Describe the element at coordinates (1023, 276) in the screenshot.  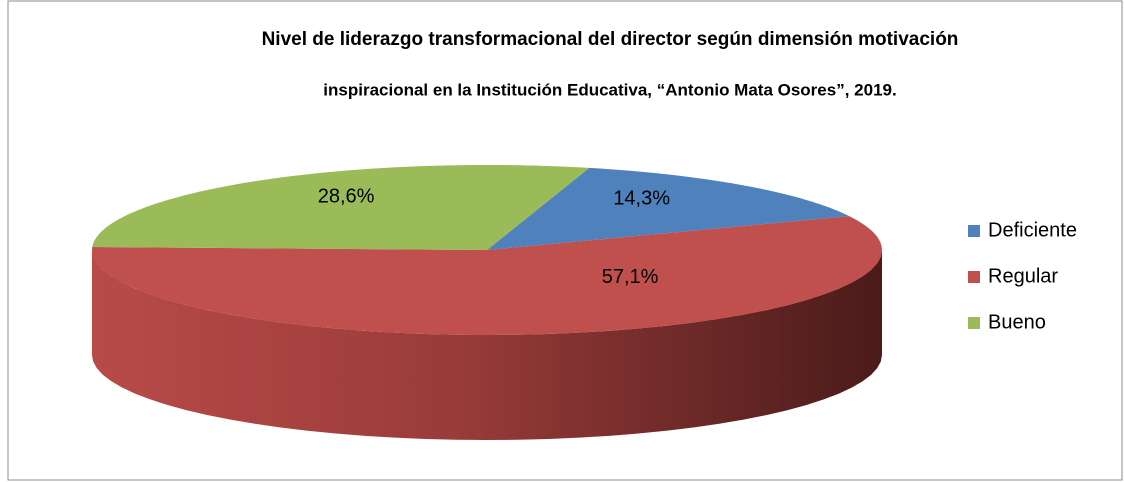
I see `legend-label: Regular` at that location.